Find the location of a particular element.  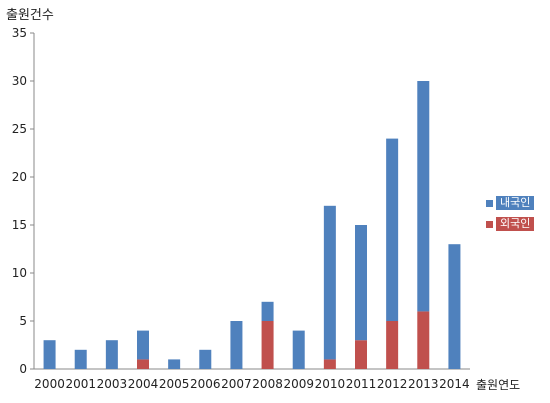

bar-domestic-2012 is located at coordinates (392, 229).